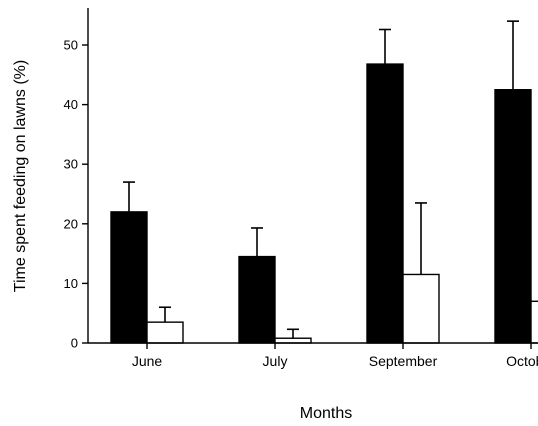 Image resolution: width=538 pixels, height=426 pixels. What do you see at coordinates (403, 361) in the screenshot?
I see `x-tick-label: September` at bounding box center [403, 361].